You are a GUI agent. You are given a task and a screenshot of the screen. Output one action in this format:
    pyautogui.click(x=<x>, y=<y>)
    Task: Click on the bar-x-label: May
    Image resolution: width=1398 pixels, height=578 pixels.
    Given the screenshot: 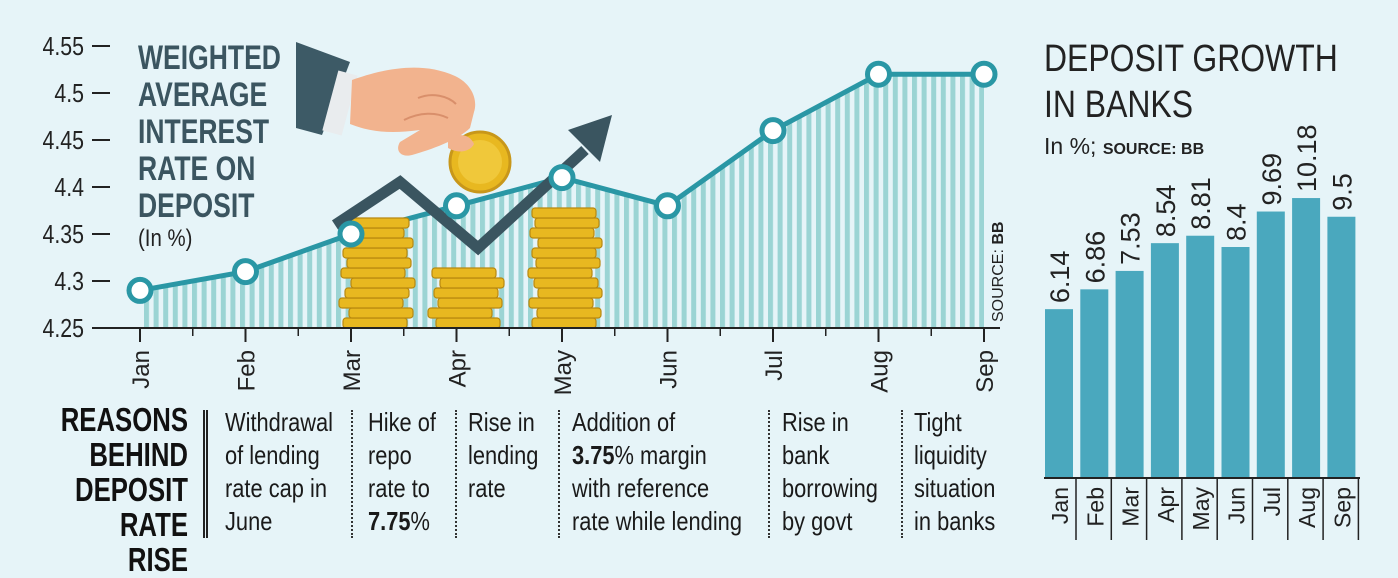 What is the action you would take?
    pyautogui.click(x=1201, y=509)
    